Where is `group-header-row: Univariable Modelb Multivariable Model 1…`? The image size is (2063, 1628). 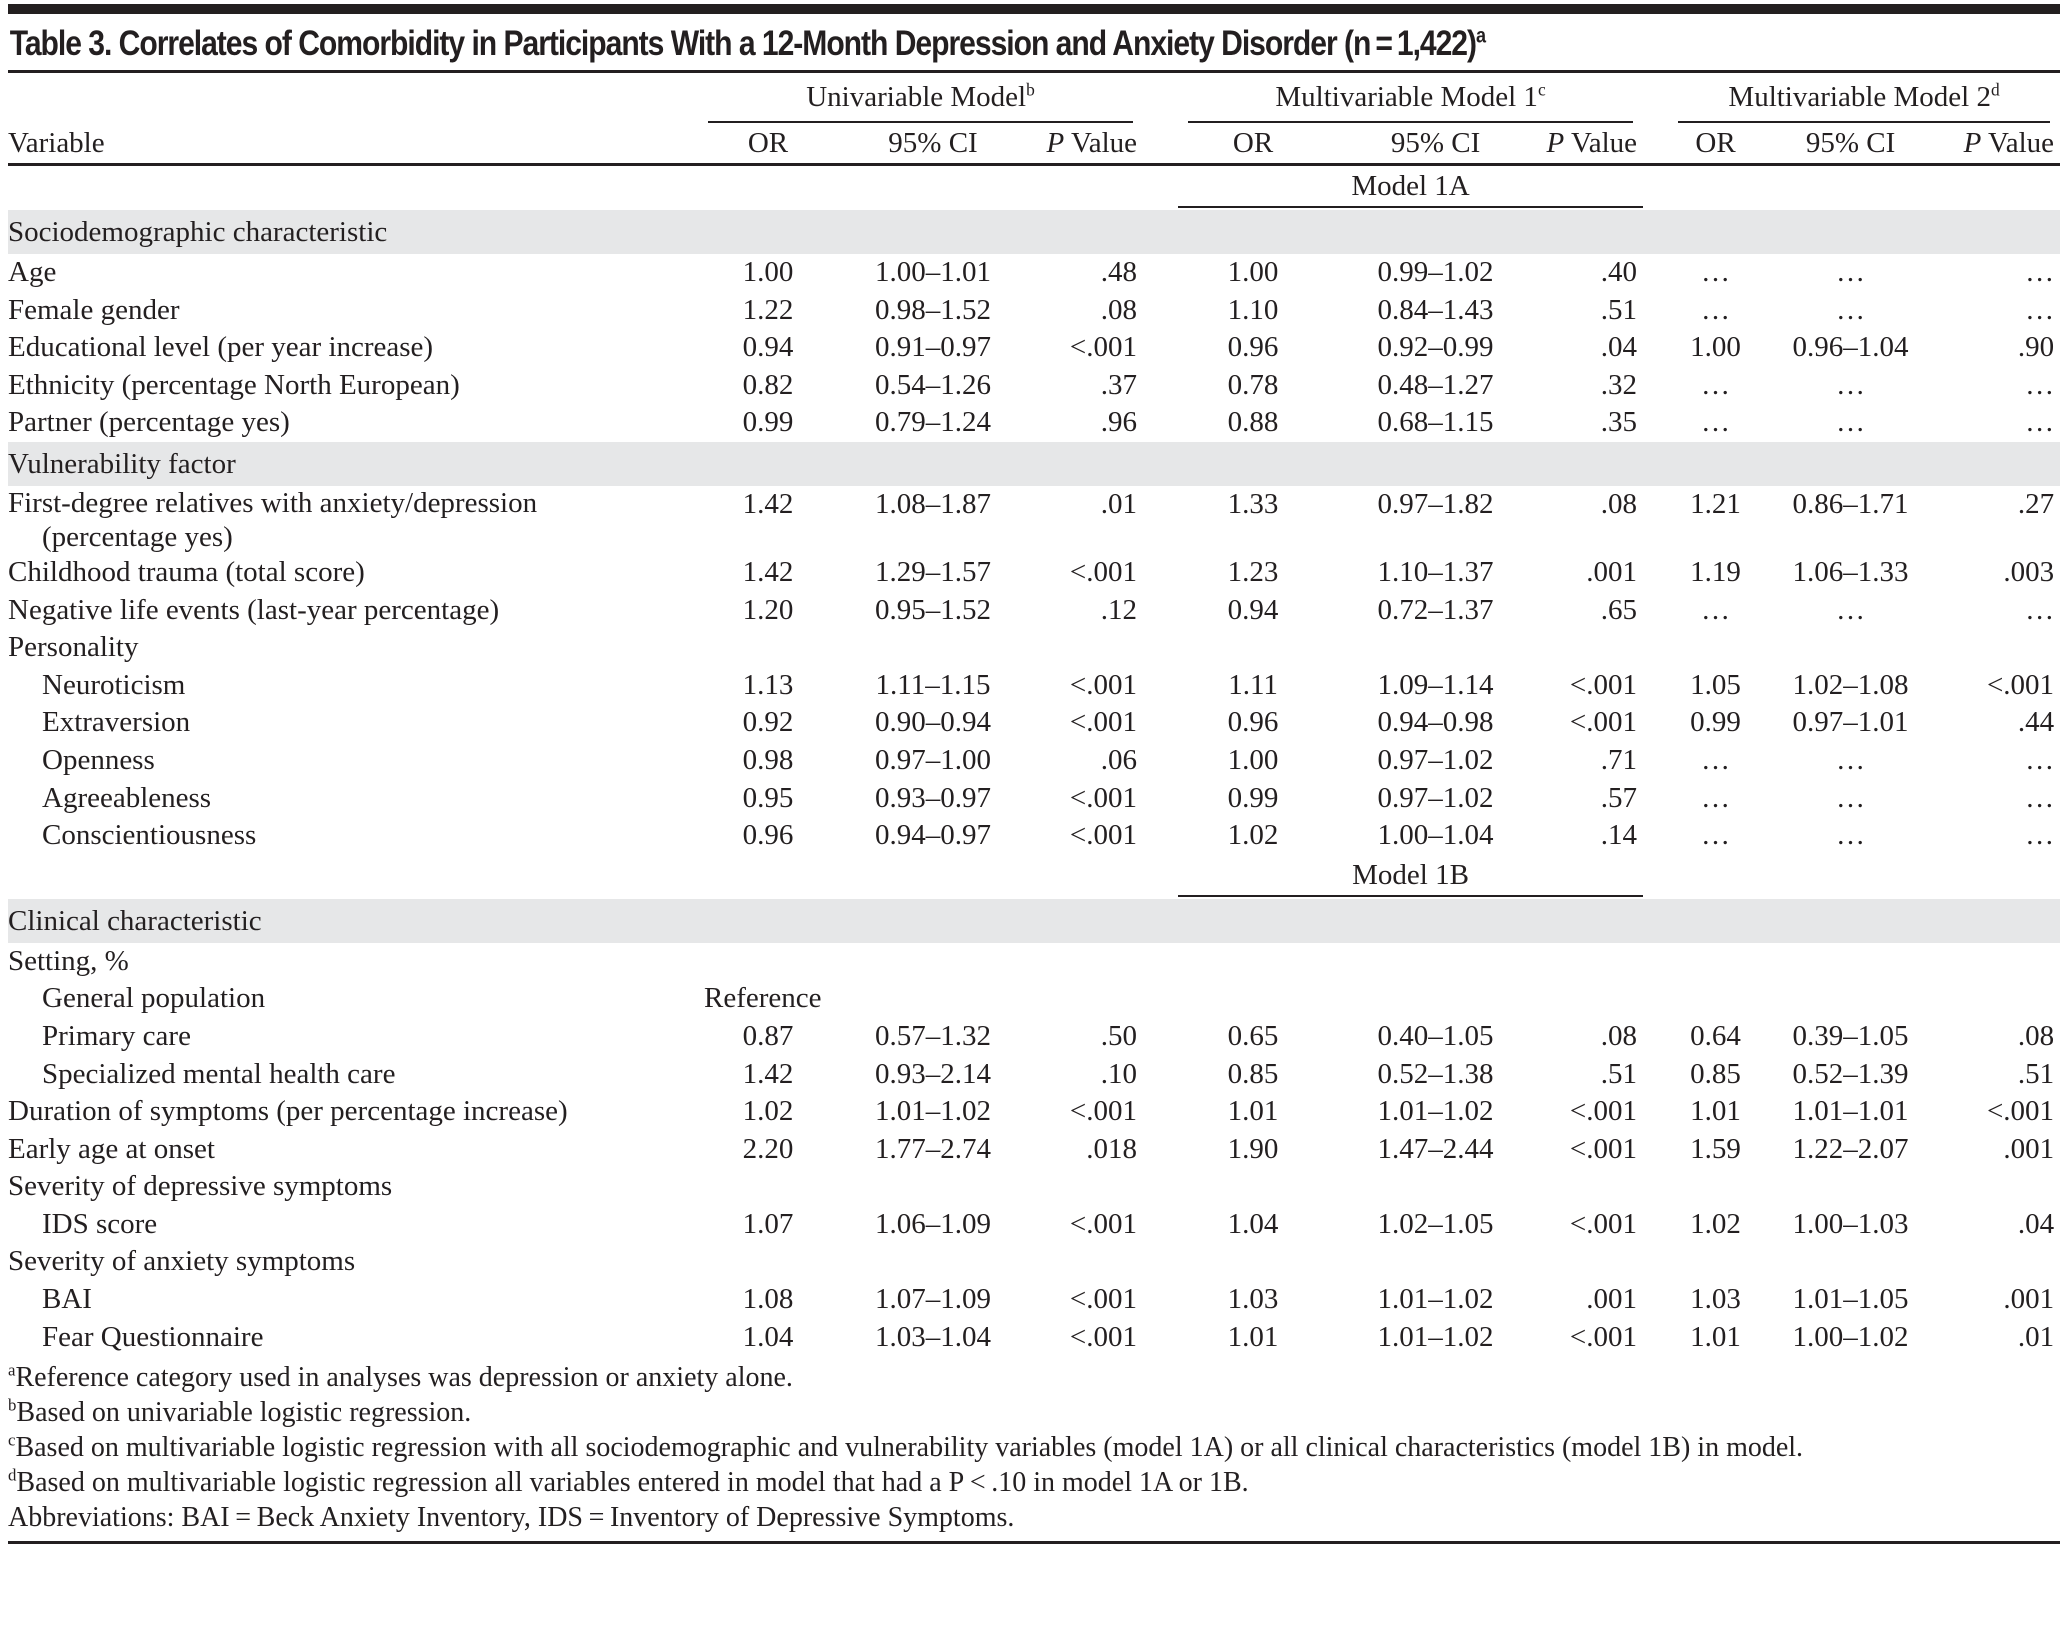 group-header-row: Univariable Modelb Multivariable Model 1… is located at coordinates (1034, 98).